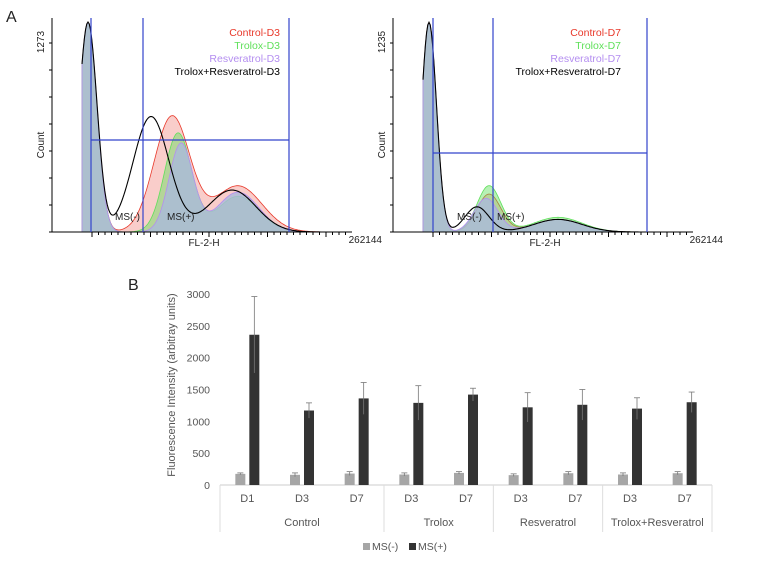  I want to click on y-tick-label: 2500, so click(199, 327).